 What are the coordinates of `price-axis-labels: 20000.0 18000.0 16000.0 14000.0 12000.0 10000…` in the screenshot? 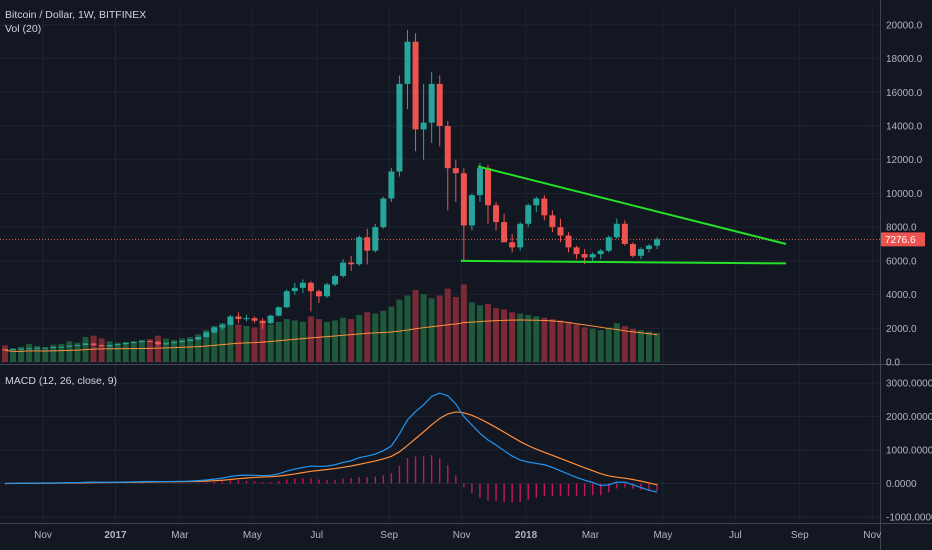 It's located at (904, 194).